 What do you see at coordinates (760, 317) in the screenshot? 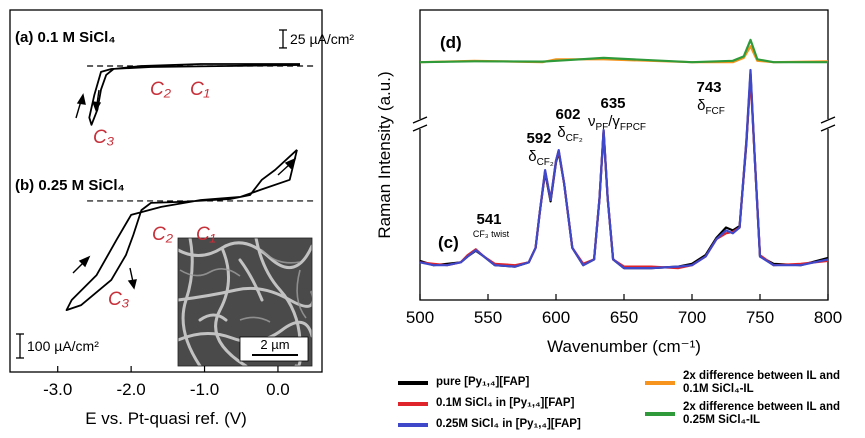
I see `x-tick-label: 750` at bounding box center [760, 317].